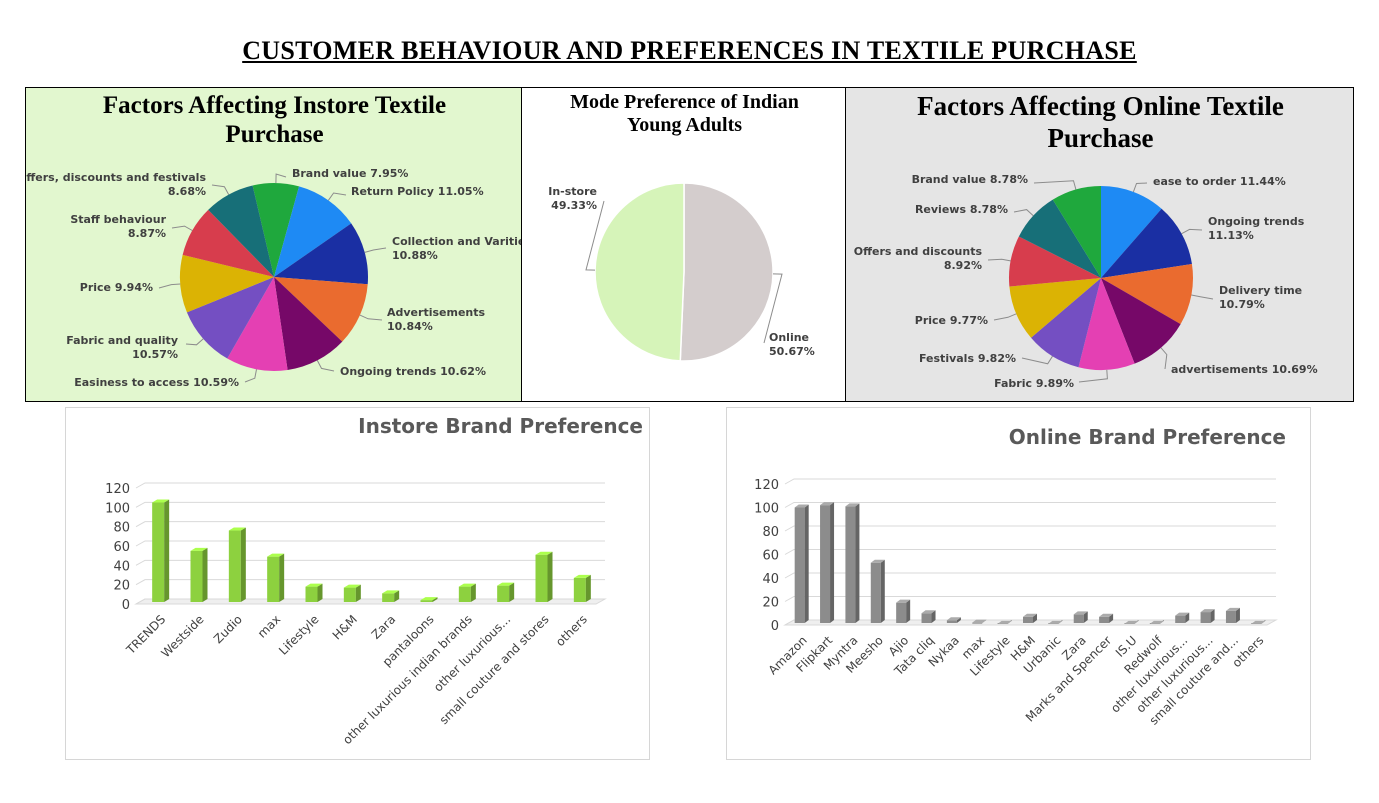 This screenshot has width=1379, height=803. Describe the element at coordinates (951, 320) in the screenshot. I see `pie-label: Price 9.77%` at that location.